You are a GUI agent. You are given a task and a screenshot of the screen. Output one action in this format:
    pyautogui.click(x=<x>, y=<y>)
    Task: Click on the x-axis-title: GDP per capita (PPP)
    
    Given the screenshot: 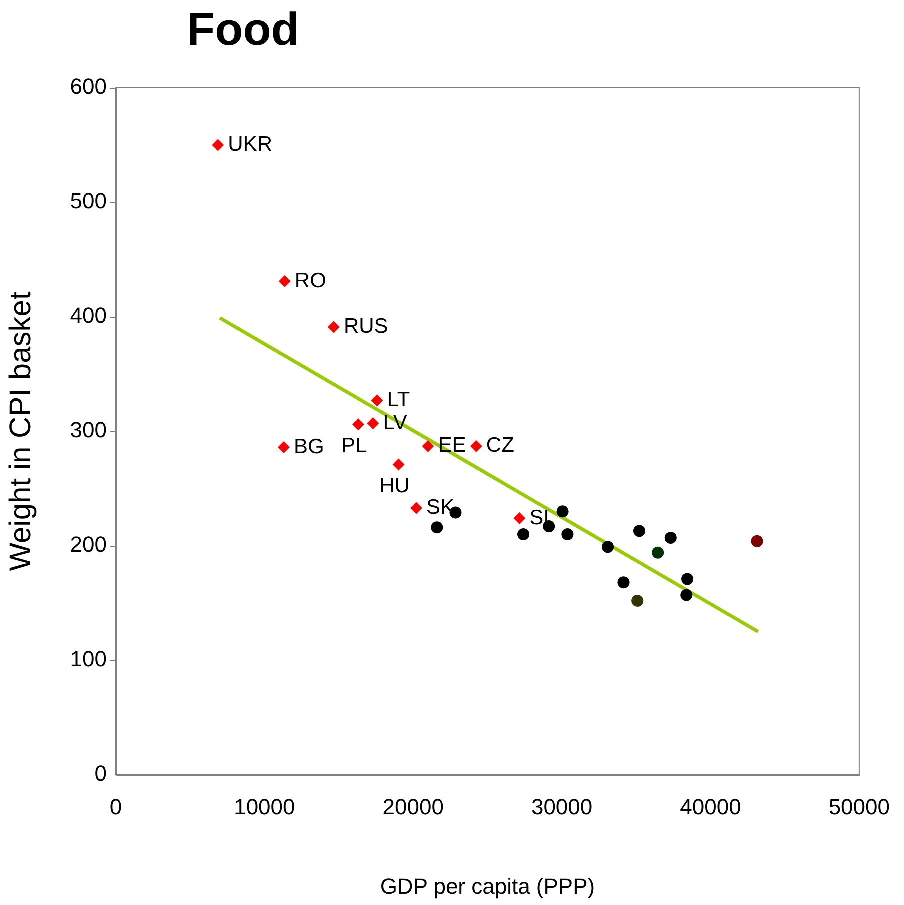 What is the action you would take?
    pyautogui.click(x=488, y=886)
    